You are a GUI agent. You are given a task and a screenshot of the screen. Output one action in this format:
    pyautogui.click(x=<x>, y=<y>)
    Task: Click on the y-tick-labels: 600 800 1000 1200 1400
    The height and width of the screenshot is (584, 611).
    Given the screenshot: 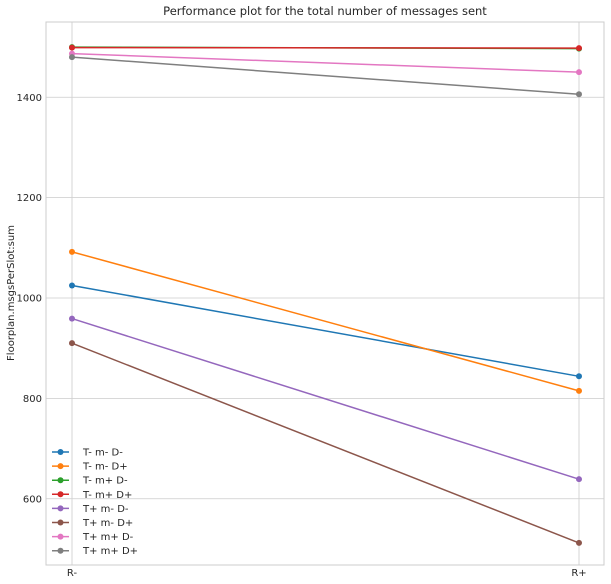 What is the action you would take?
    pyautogui.click(x=29, y=299)
    